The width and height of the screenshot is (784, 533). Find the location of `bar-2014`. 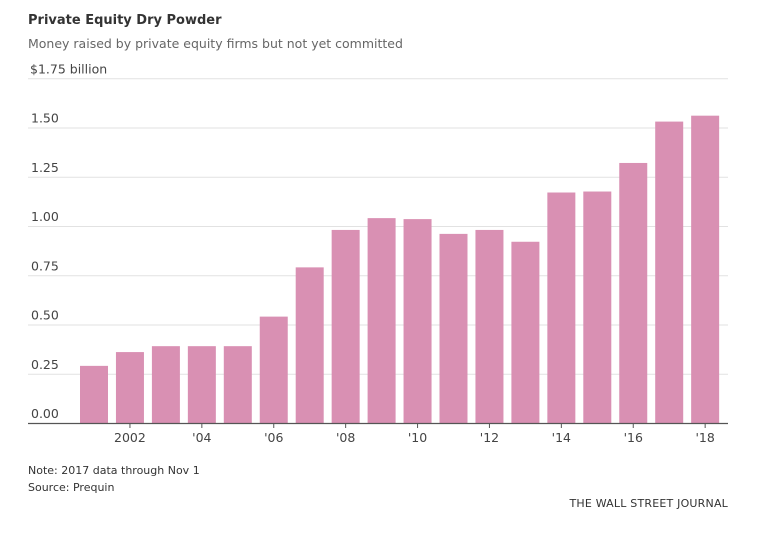

bar-2014 is located at coordinates (561, 307).